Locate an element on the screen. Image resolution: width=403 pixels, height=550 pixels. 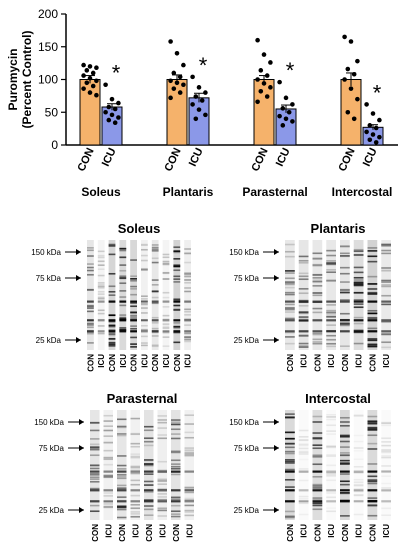
y-tick-label: 100 is located at coordinates (48, 80).